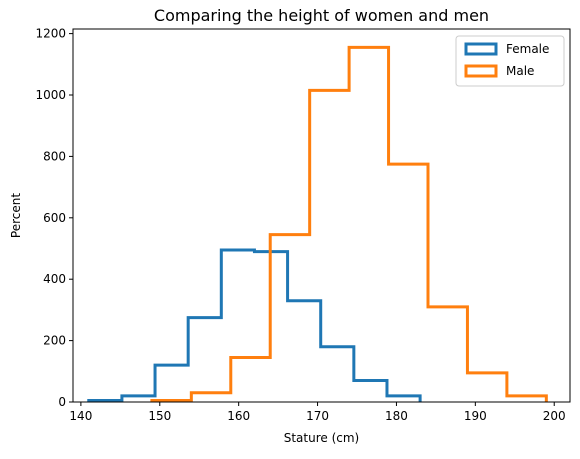  Describe the element at coordinates (50, 34) in the screenshot. I see `y-tick-label: 1200` at that location.